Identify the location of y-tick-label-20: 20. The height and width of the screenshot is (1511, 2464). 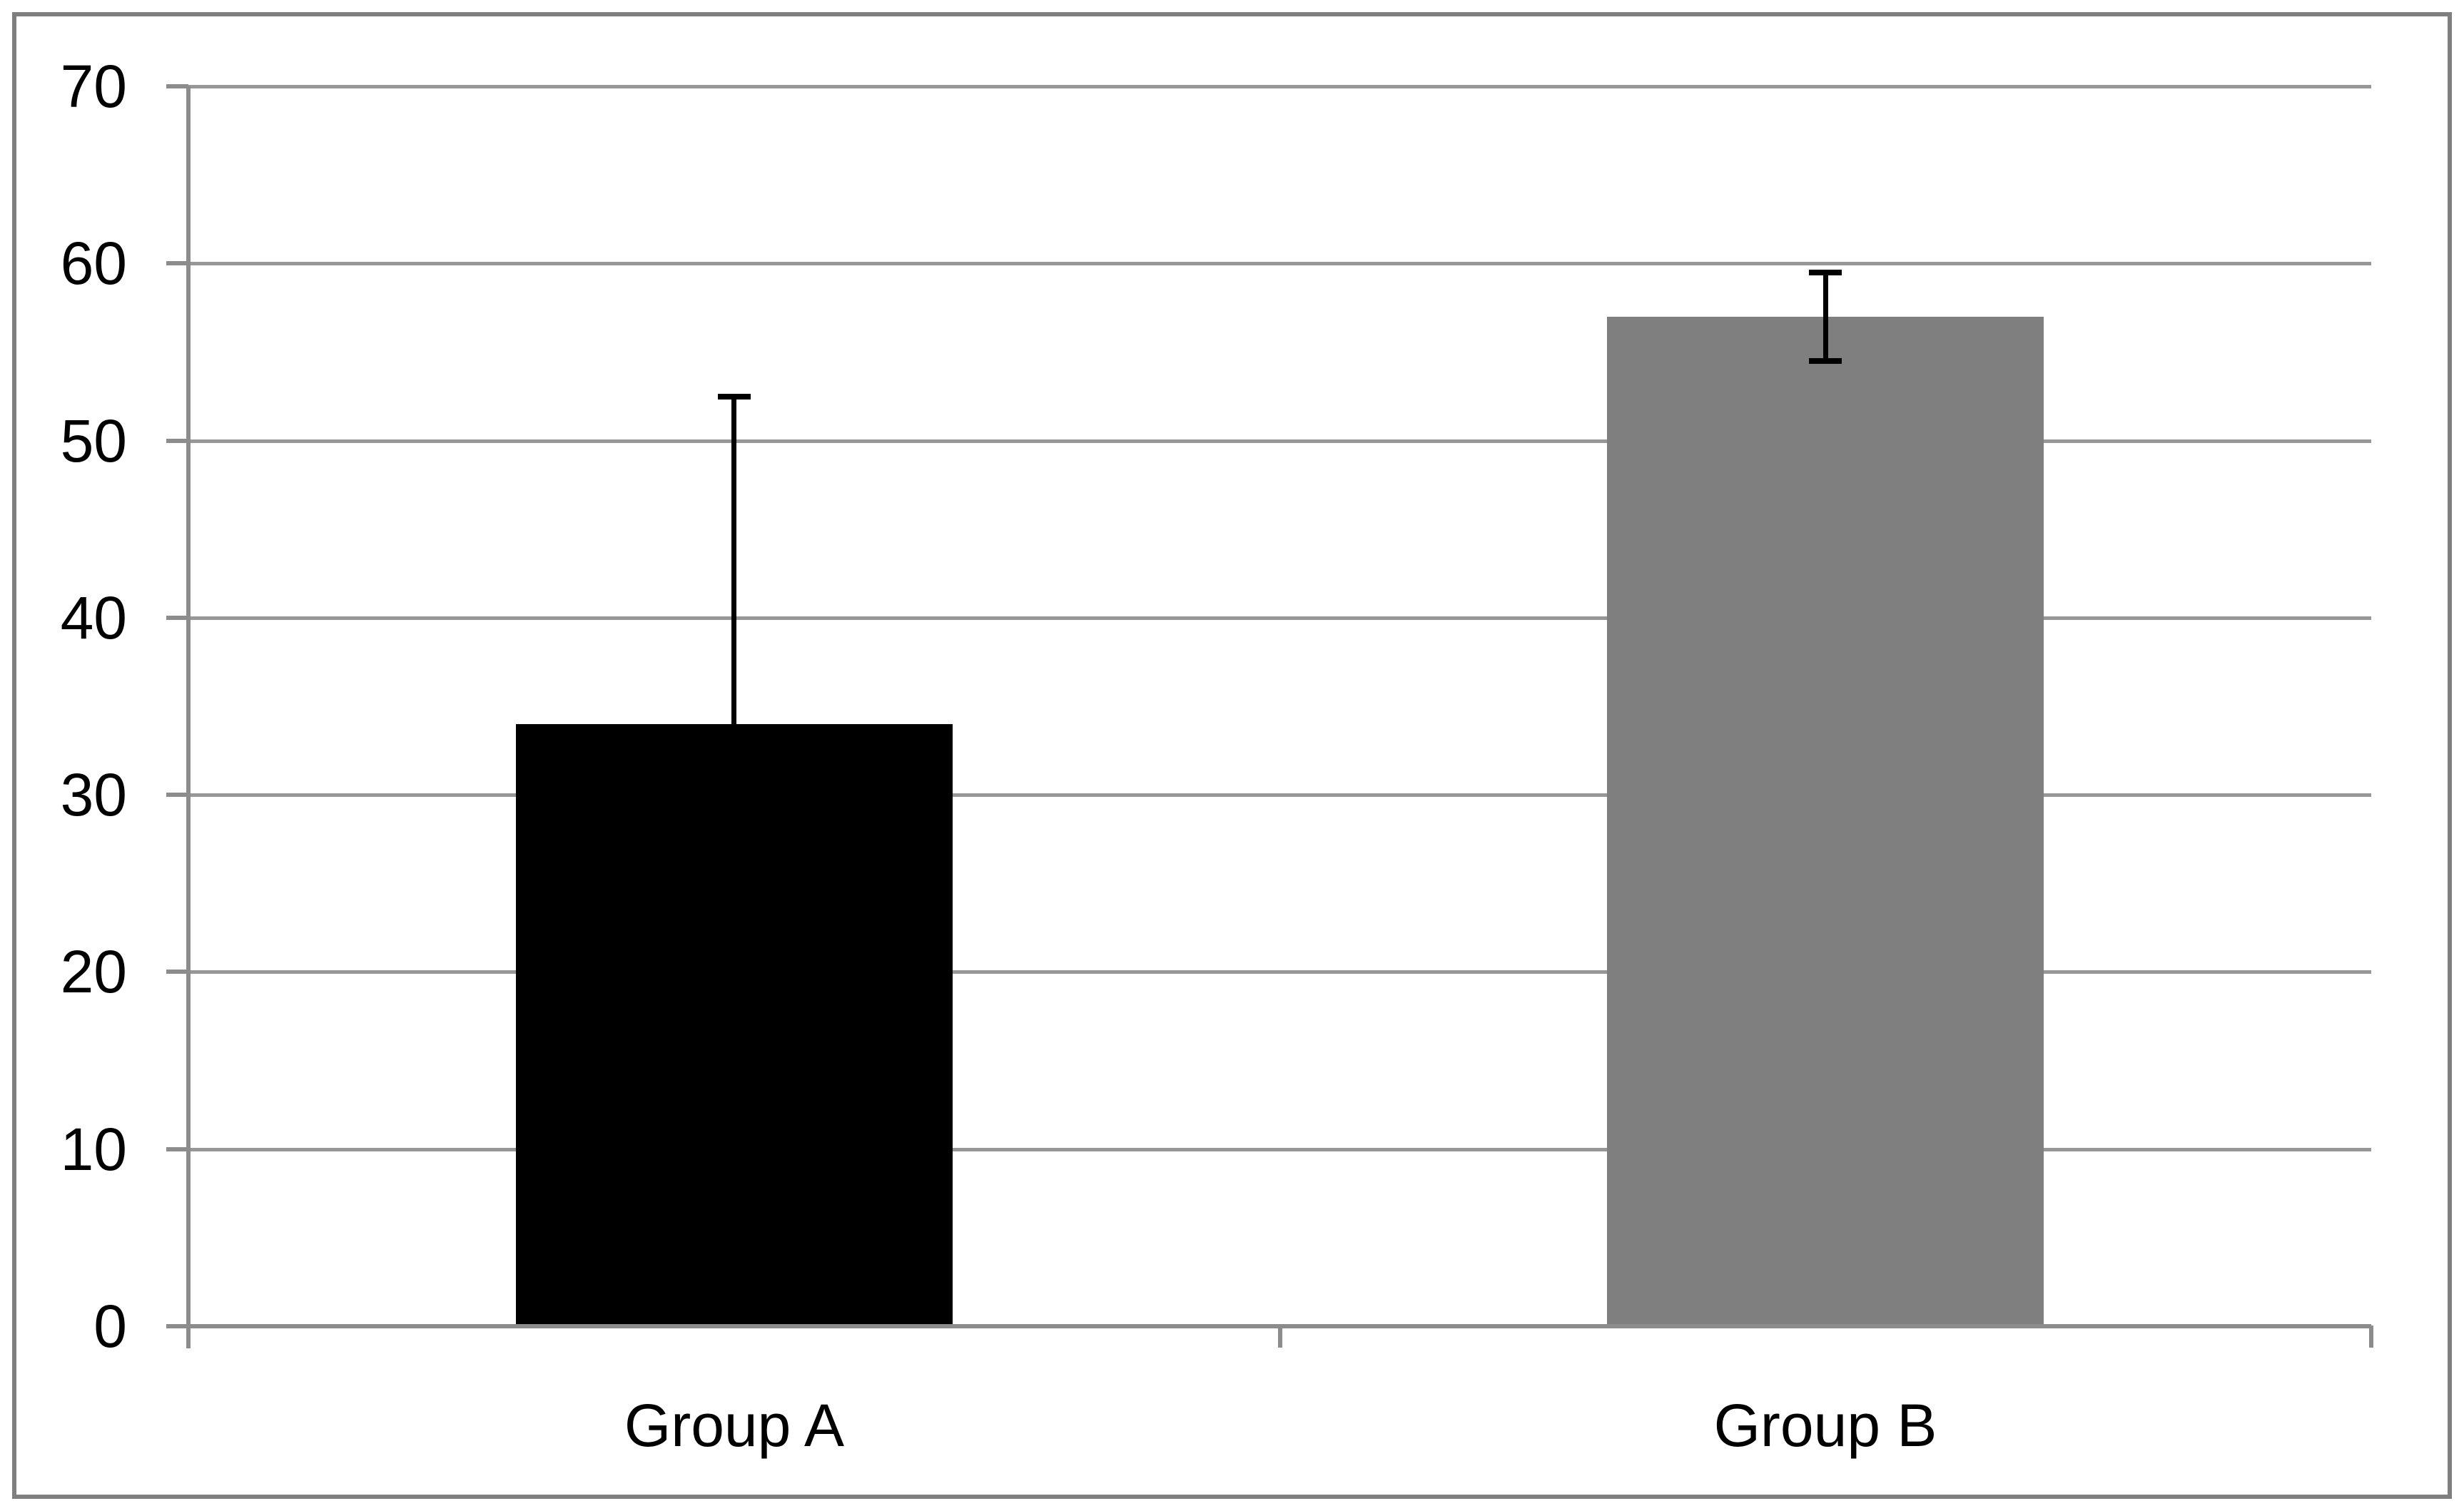
(93, 971).